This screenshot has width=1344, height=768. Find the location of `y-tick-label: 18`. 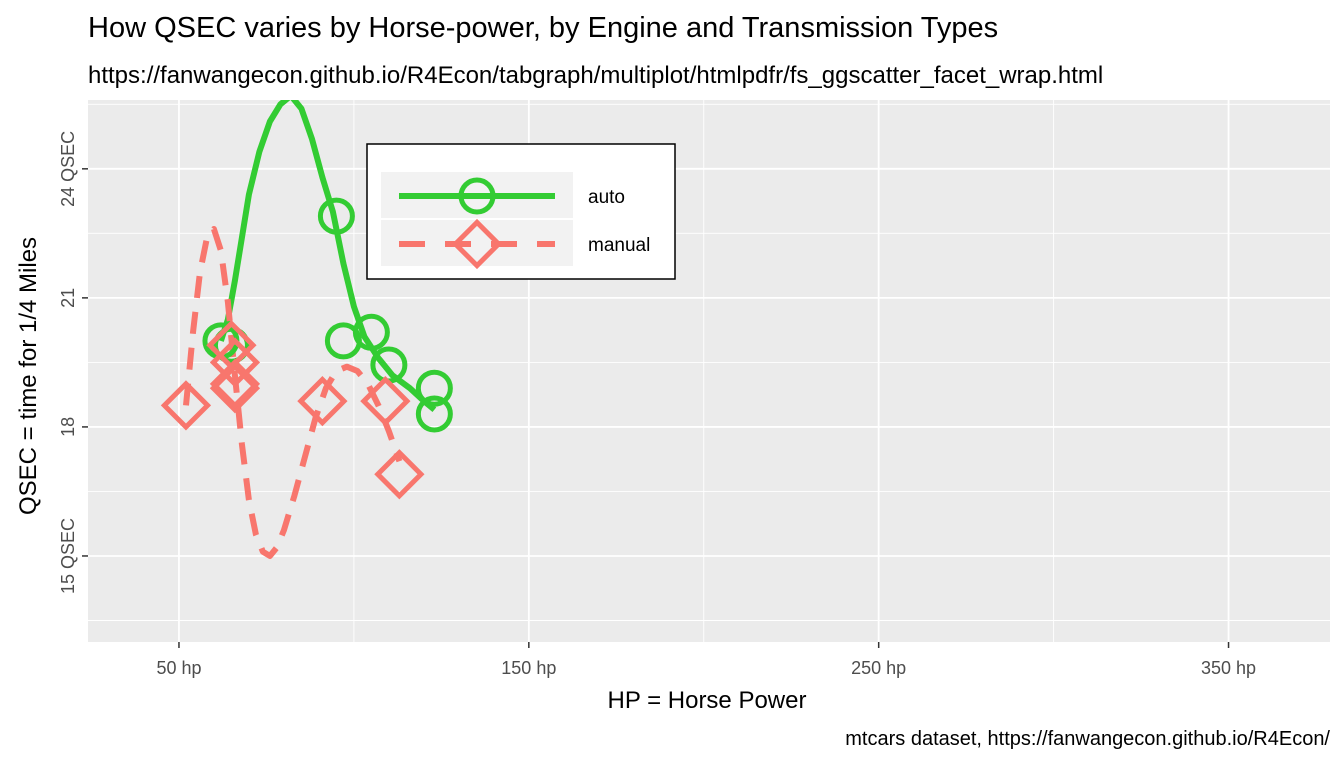

y-tick-label: 18 is located at coordinates (68, 427).